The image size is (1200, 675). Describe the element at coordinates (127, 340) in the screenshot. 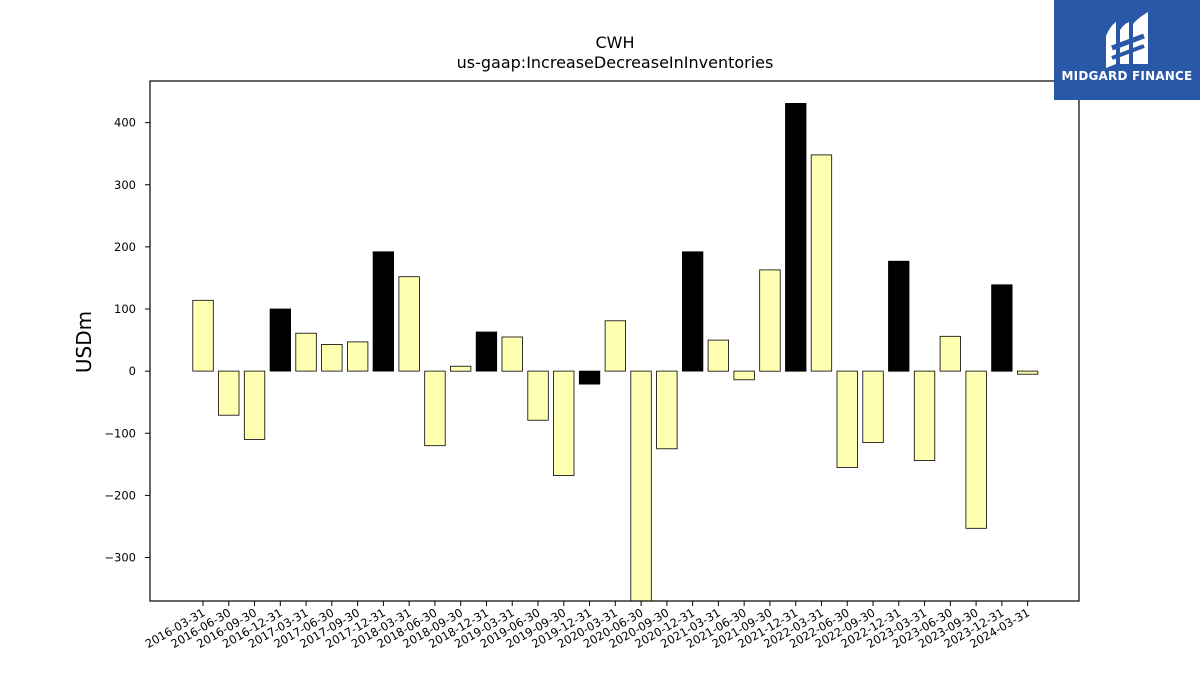

I see `y-axis-ticks: −300 −200 −100 0 100 200 300 400` at that location.